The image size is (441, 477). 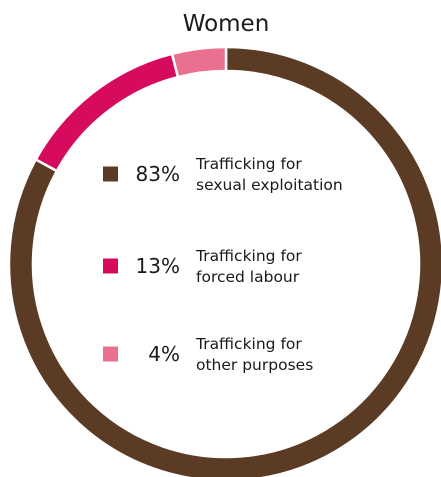 What do you see at coordinates (158, 174) in the screenshot?
I see `data-label-1: 83%` at bounding box center [158, 174].